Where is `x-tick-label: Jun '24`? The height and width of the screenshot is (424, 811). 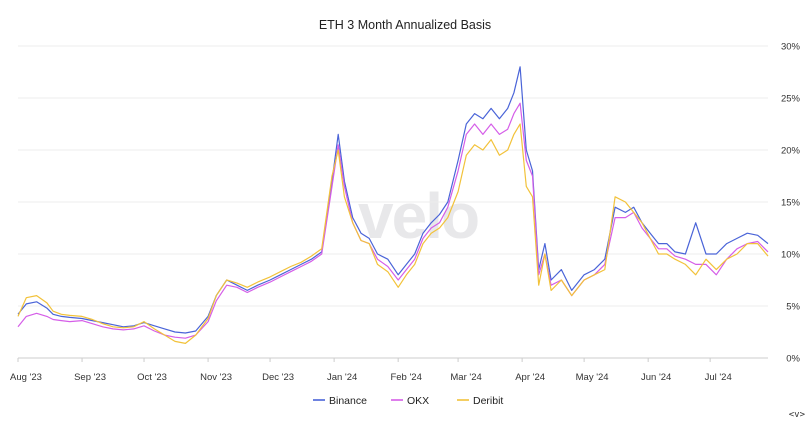 x-tick-label: Jun '24 is located at coordinates (656, 377).